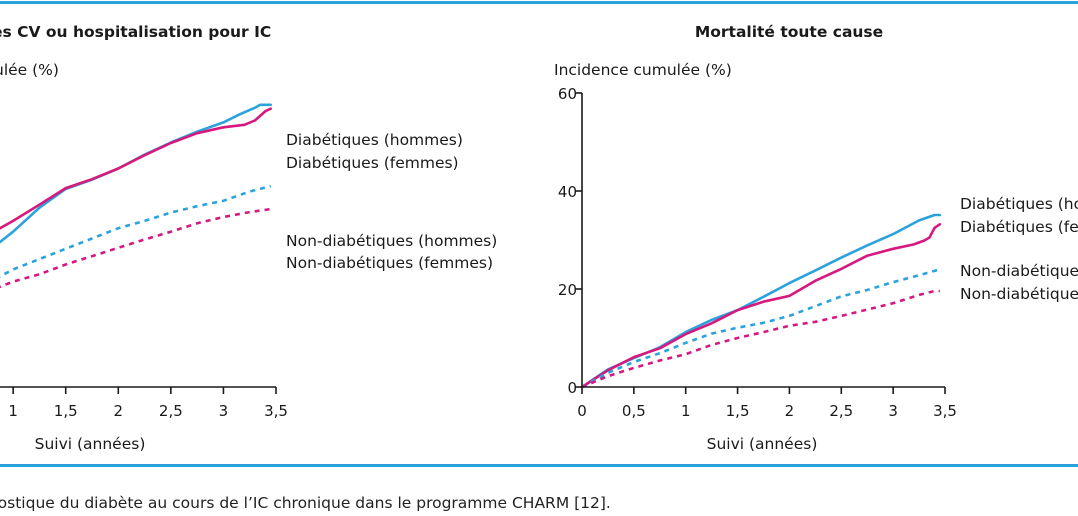 This screenshot has height=516, width=1078. What do you see at coordinates (572, 388) in the screenshot?
I see `y-tick-label: 0` at bounding box center [572, 388].